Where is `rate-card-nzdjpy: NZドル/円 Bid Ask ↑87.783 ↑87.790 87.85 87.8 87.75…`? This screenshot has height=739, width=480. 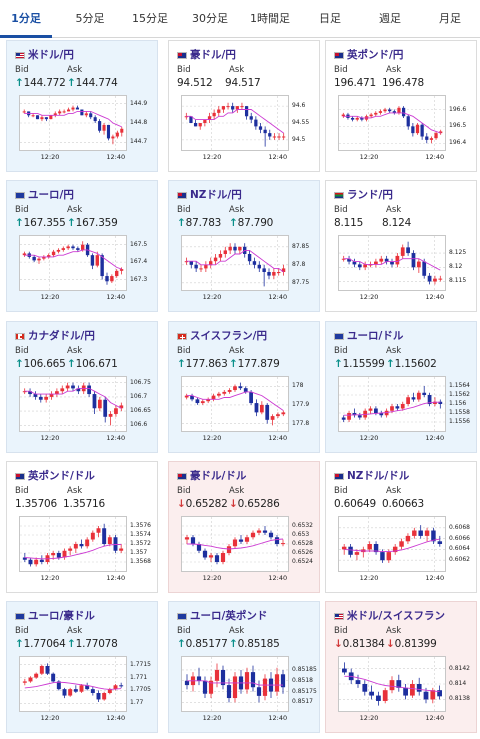 rate-card-nzdjpy: NZドル/円 Bid Ask ↑87.783 ↑87.790 87.85 87.8 87.75… is located at coordinates (244, 246).